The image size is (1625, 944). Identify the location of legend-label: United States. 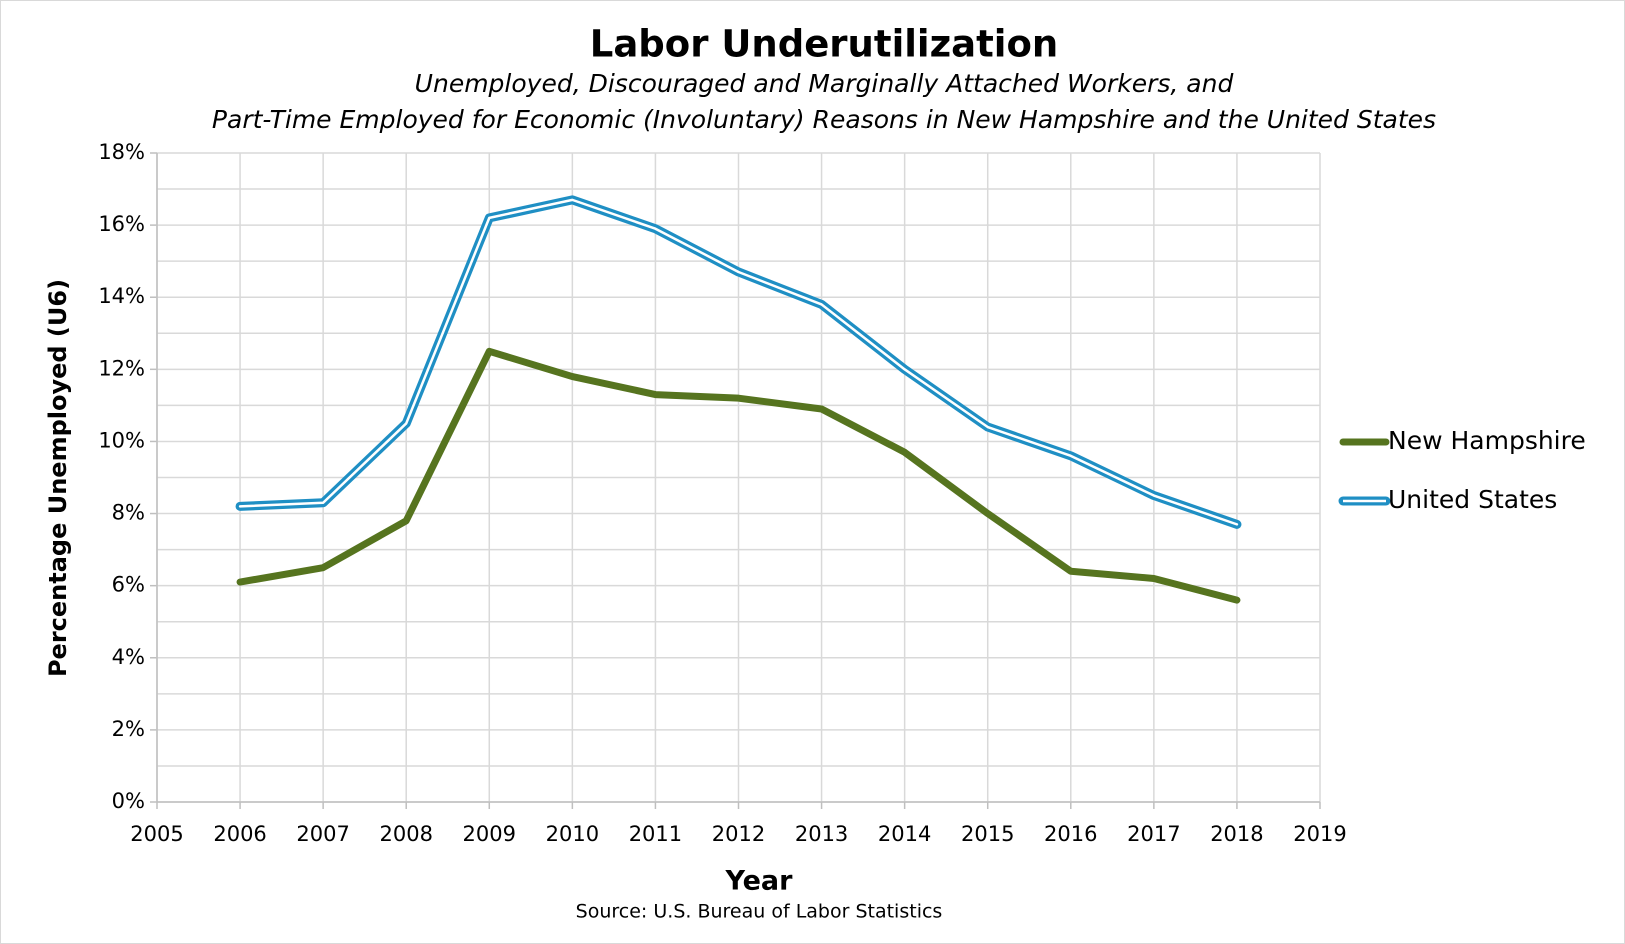
(1472, 499).